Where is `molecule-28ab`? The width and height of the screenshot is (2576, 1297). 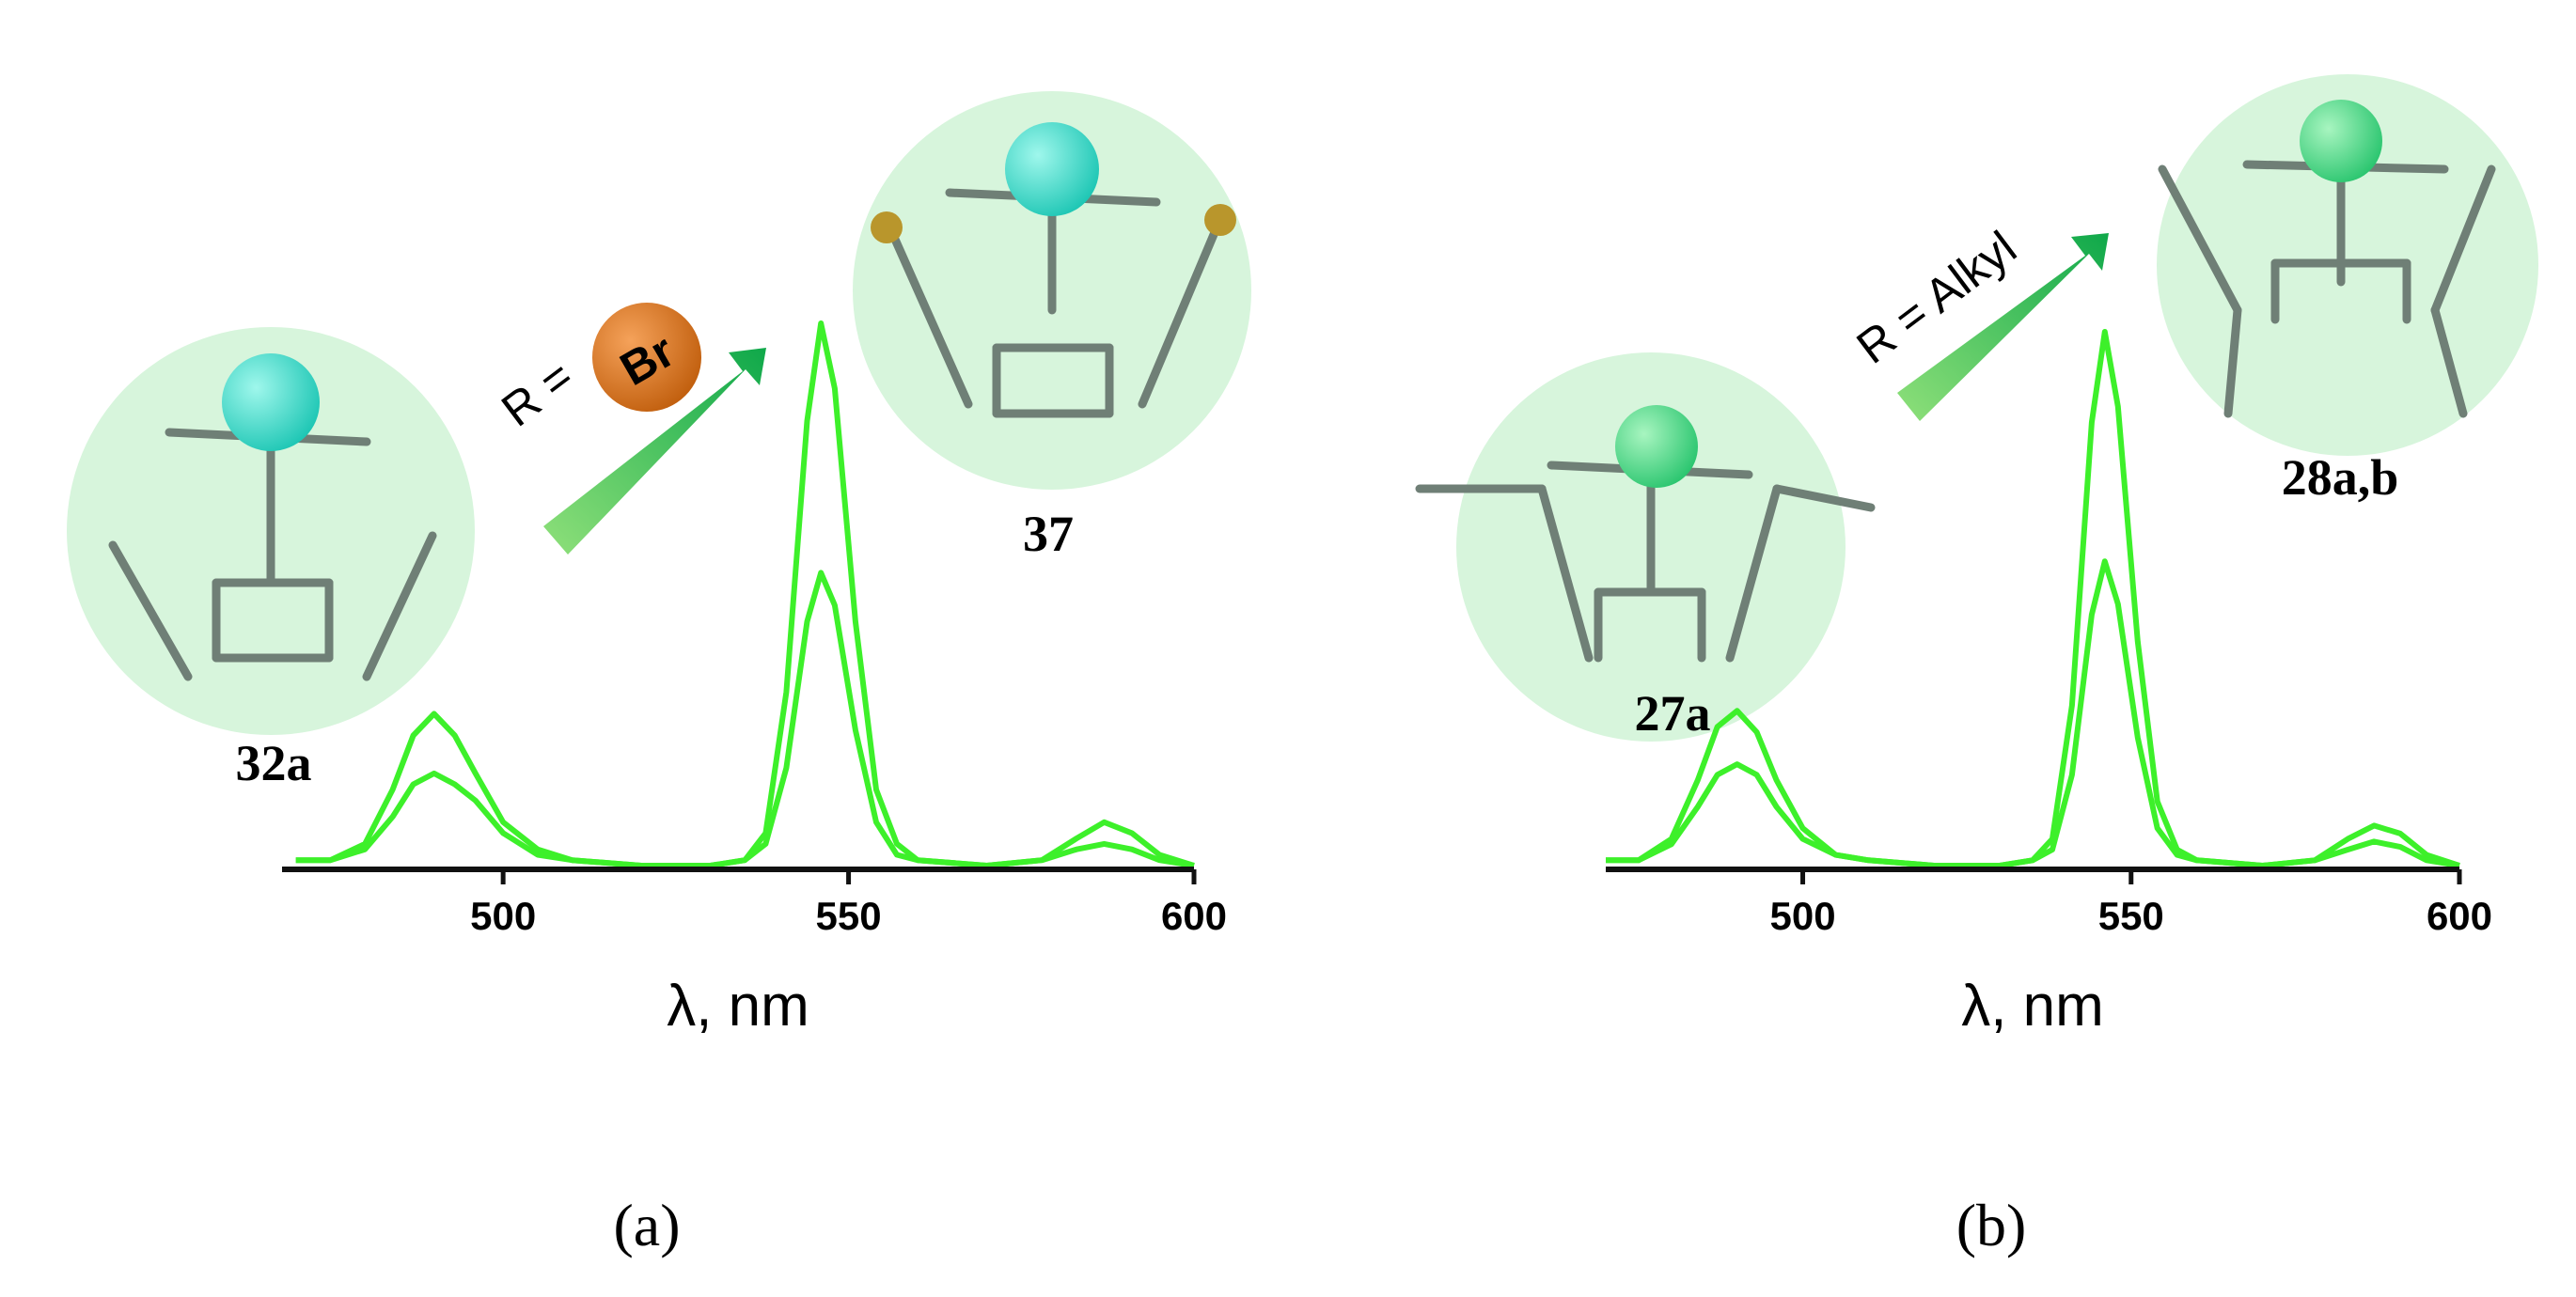 molecule-28ab is located at coordinates (2347, 265).